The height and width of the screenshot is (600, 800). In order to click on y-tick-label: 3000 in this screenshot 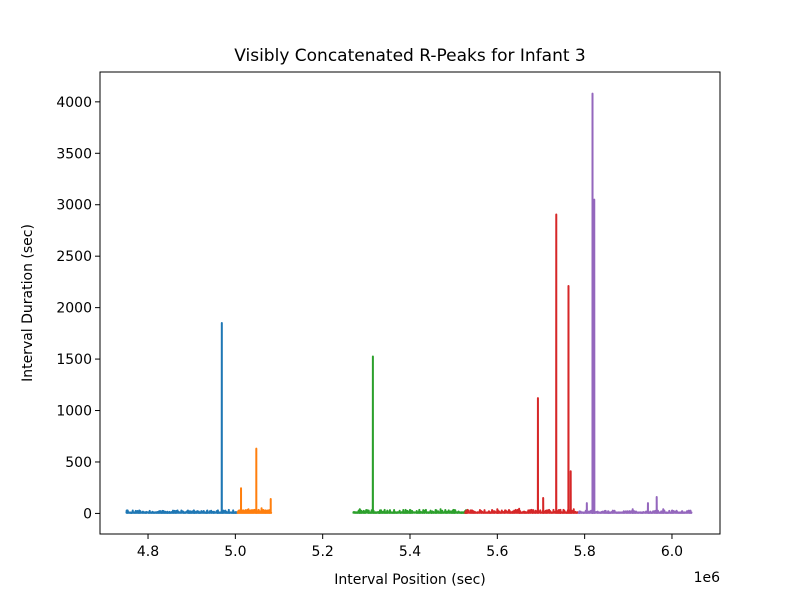, I will do `click(74, 206)`.